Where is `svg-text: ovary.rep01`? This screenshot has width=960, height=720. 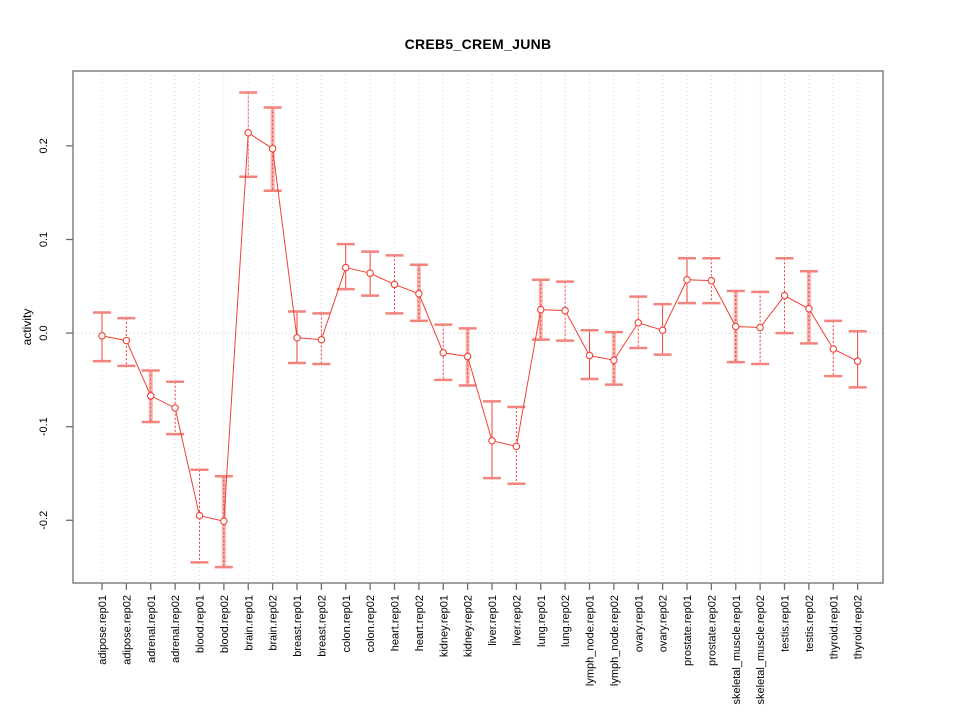
svg-text: ovary.rep01 is located at coordinates (639, 623).